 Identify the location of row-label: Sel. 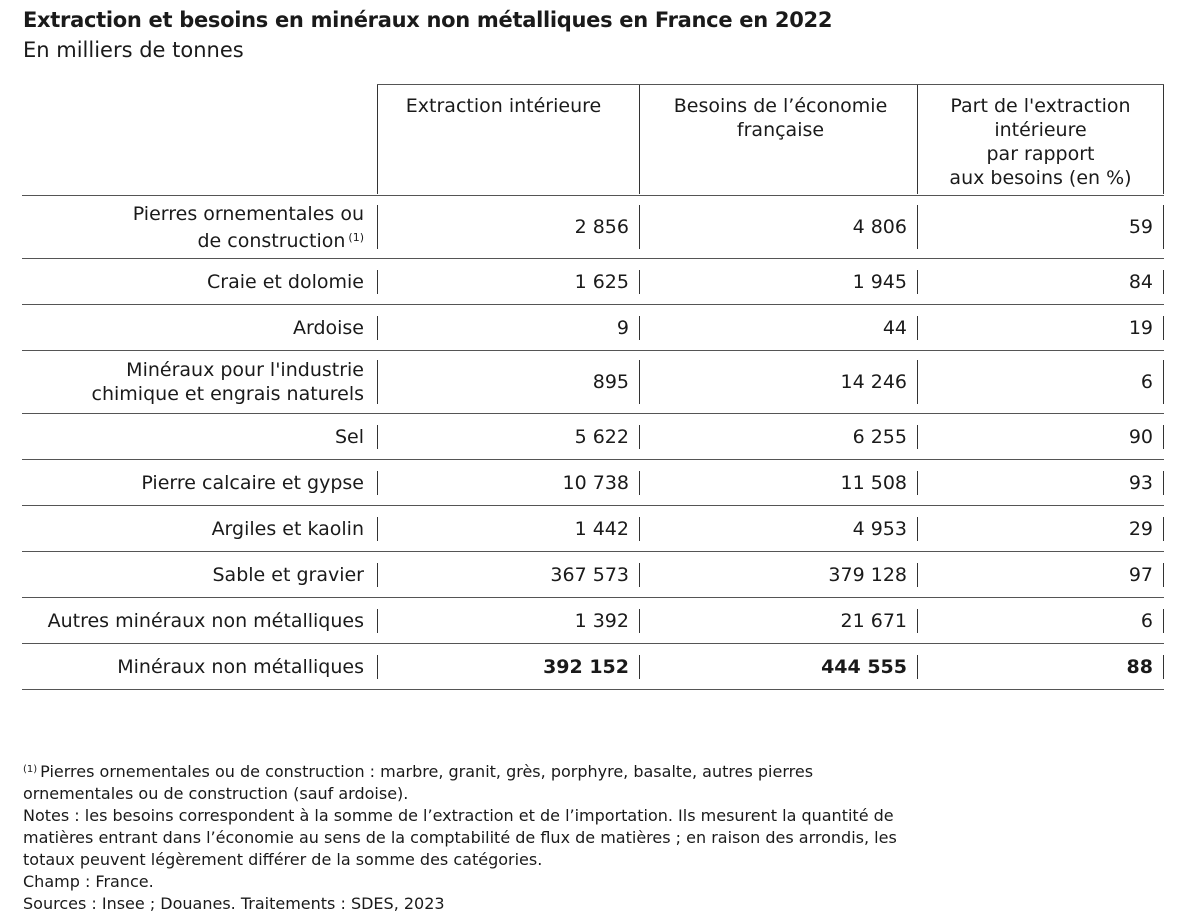
(199, 437).